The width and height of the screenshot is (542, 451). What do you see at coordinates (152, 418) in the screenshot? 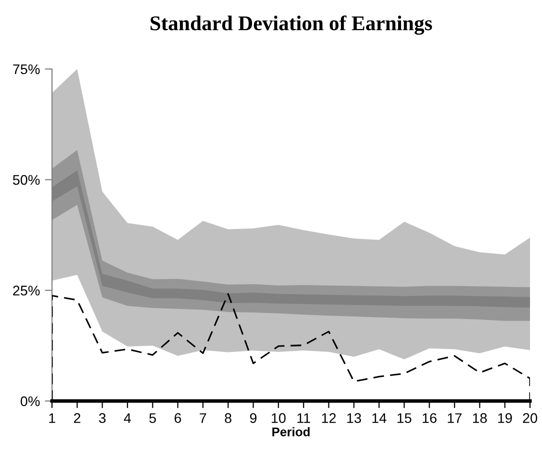
I see `x-tick-label: 5` at bounding box center [152, 418].